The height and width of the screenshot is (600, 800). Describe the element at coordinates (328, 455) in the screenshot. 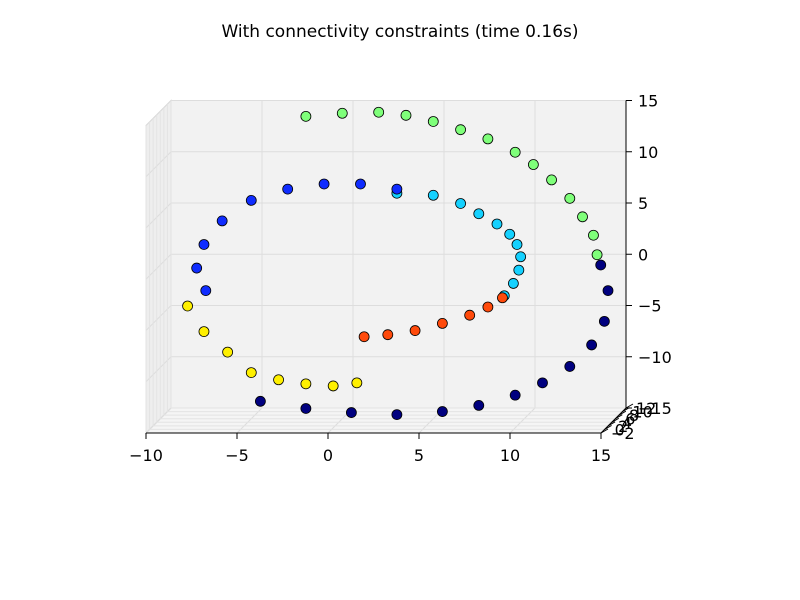

I see `x-tick-label: 0` at that location.